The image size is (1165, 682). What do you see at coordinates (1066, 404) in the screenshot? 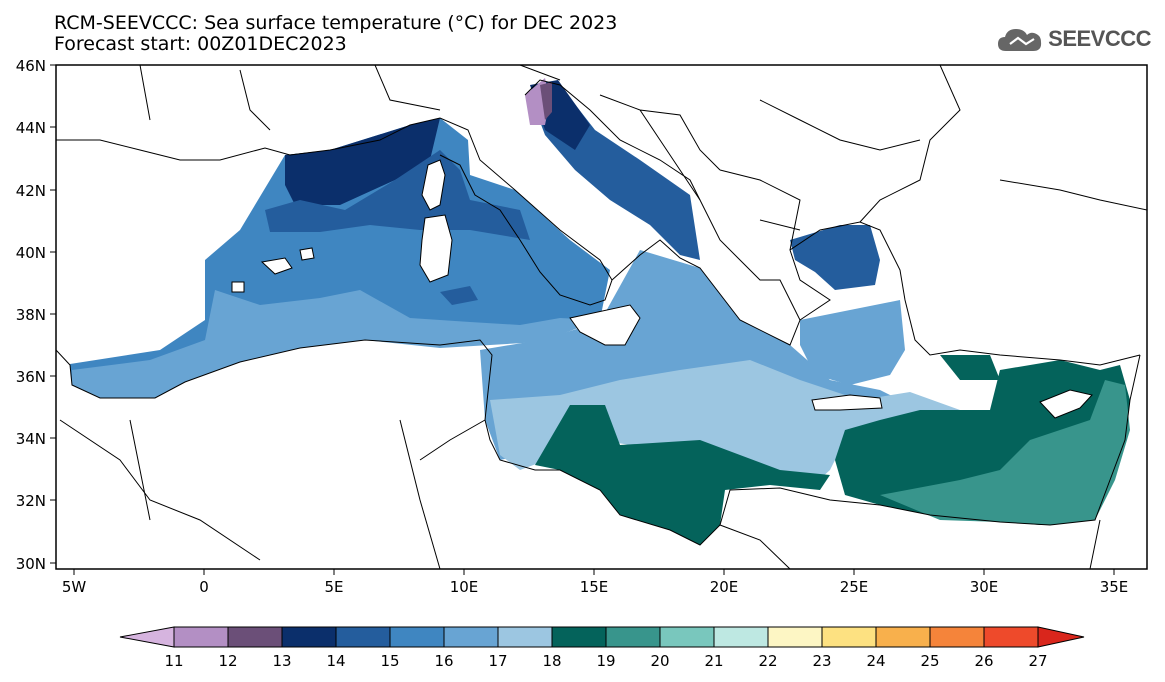
I see `cyprus` at bounding box center [1066, 404].